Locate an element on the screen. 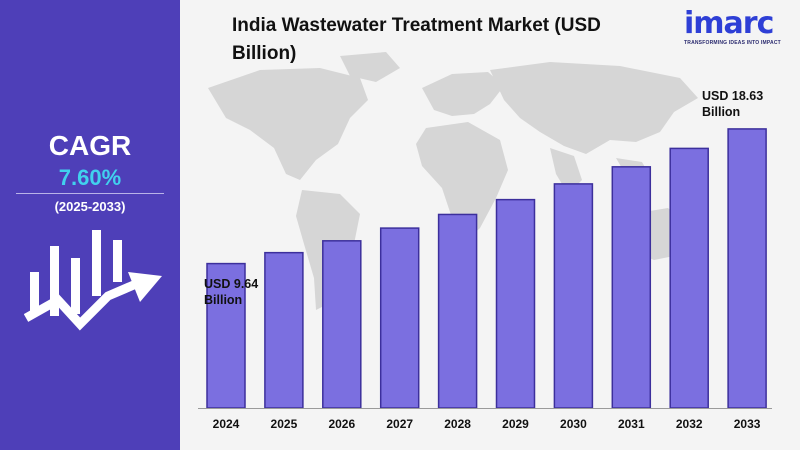 The image size is (800, 450). bar-2025 is located at coordinates (284, 330).